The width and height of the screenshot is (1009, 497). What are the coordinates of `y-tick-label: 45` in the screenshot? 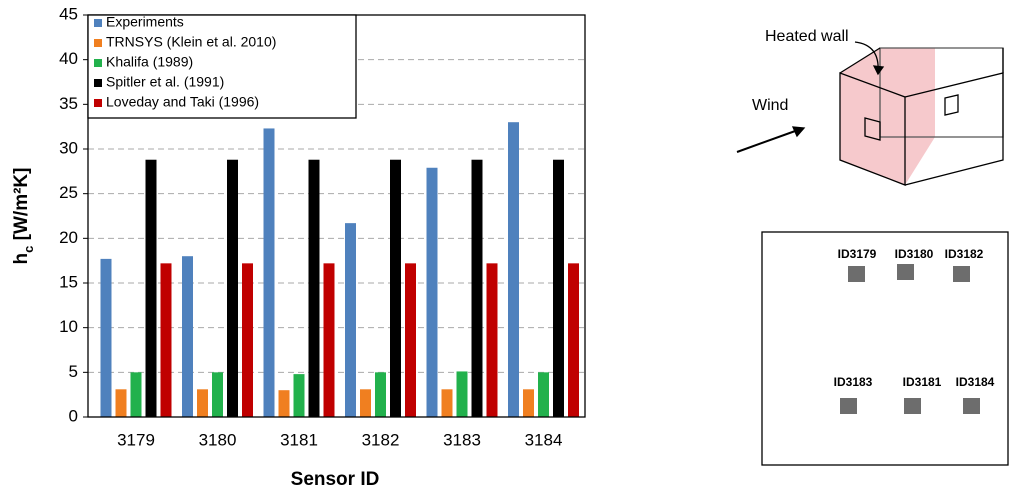 It's located at (68, 13).